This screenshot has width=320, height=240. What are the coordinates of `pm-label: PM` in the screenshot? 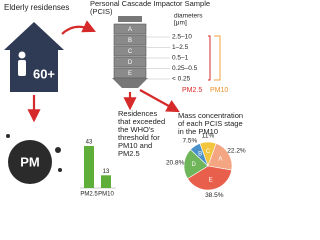 It's located at (30, 161).